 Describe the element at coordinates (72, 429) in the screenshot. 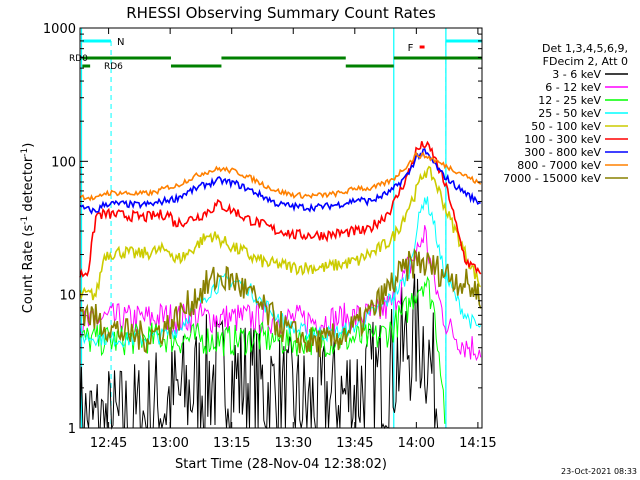

I see `y-tick-label-0: 1` at that location.